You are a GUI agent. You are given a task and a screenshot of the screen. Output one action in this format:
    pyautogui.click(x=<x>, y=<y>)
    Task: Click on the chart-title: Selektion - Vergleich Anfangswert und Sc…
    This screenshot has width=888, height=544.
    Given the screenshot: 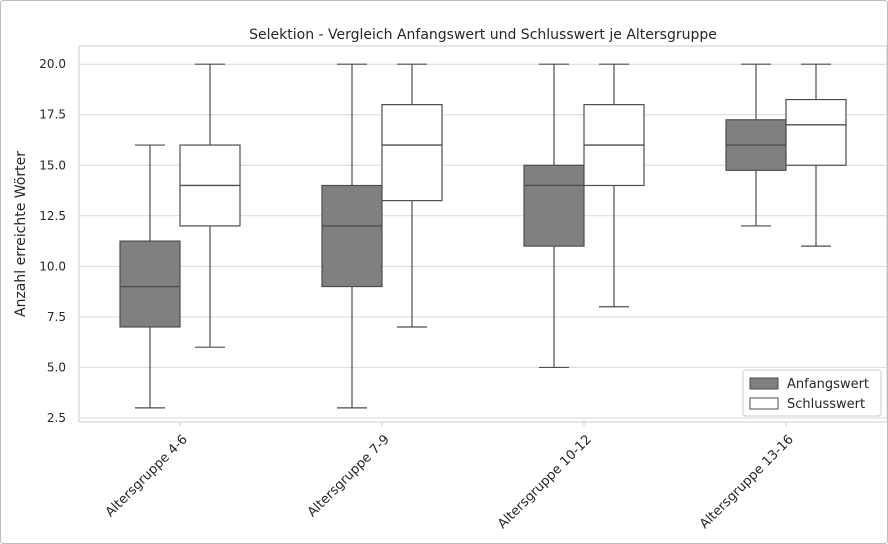 What is the action you would take?
    pyautogui.click(x=483, y=35)
    